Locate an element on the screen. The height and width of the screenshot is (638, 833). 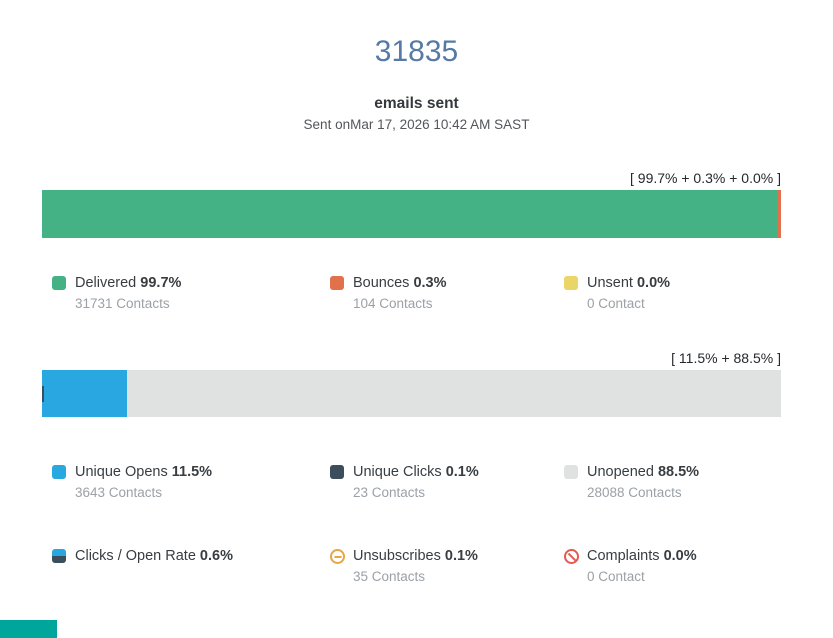
unsent-swatch-icon is located at coordinates (571, 283).